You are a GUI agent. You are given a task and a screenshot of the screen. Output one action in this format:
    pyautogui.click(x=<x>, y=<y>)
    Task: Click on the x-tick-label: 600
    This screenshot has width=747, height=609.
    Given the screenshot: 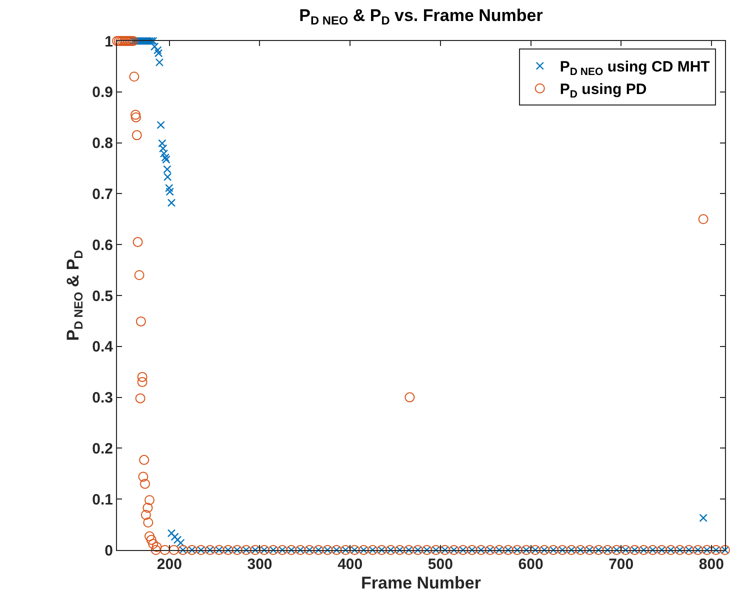 What is the action you would take?
    pyautogui.click(x=531, y=564)
    